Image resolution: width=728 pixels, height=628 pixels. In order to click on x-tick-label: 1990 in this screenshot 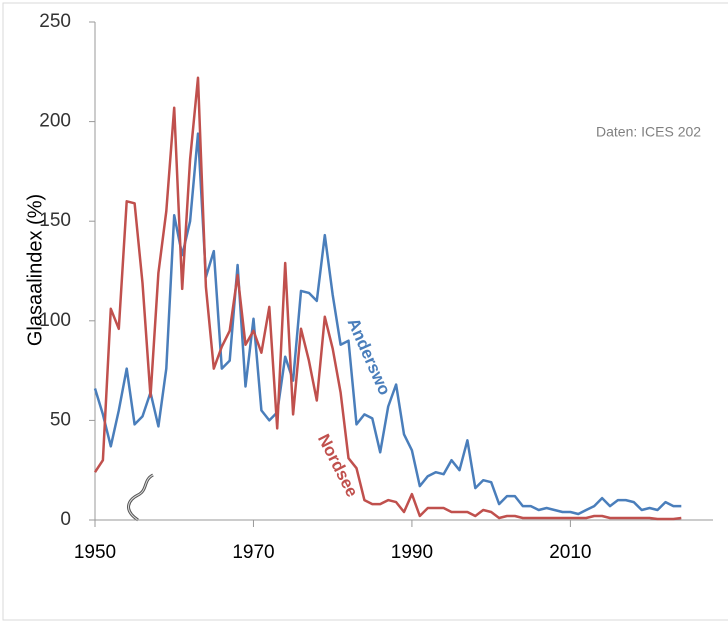, I will do `click(412, 552)`.